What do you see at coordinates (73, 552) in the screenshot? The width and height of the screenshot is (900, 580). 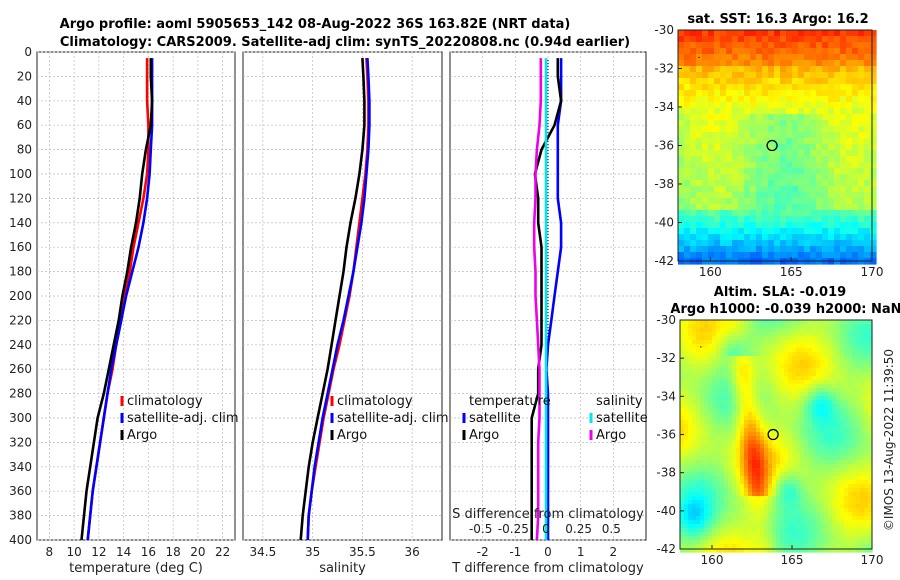 I see `temperature-xtick-label: 10` at bounding box center [73, 552].